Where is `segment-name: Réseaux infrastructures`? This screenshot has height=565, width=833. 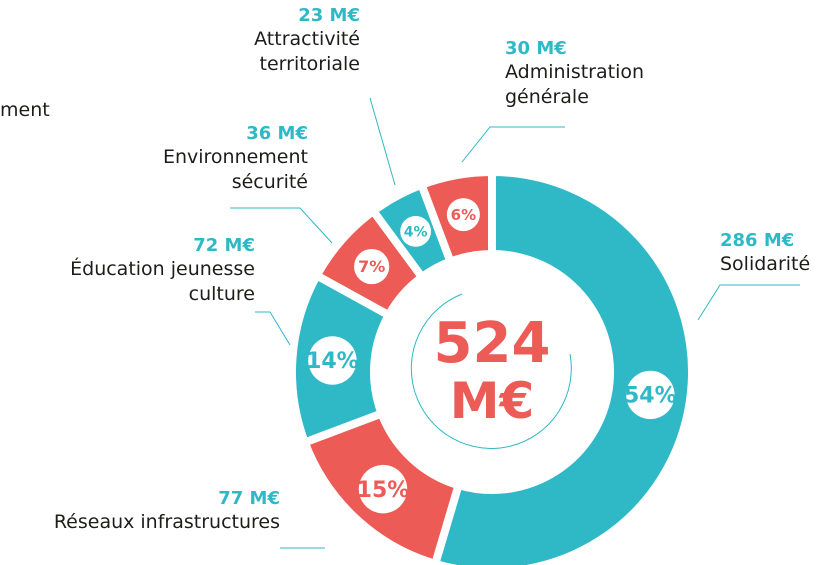 segment-name: Réseaux infrastructures is located at coordinates (166, 522).